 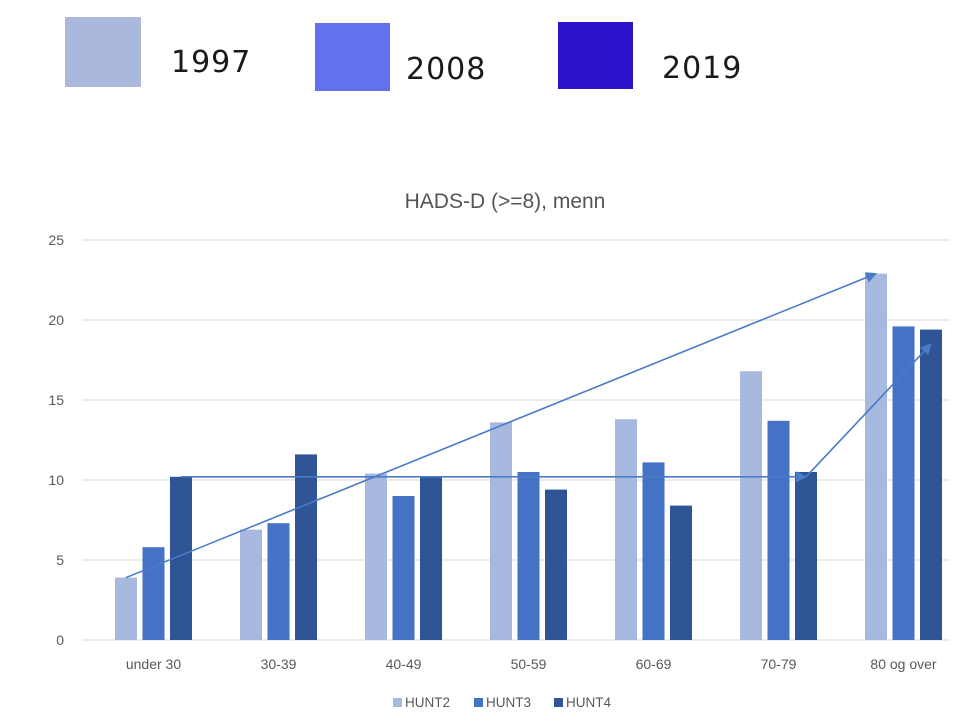 I want to click on year-label-2008: 2008, so click(x=446, y=69).